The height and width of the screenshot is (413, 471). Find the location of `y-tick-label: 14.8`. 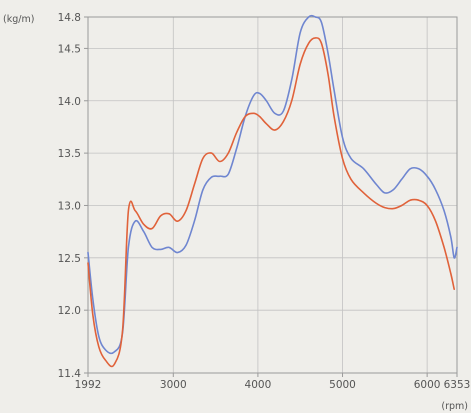

y-tick-label: 14.8 is located at coordinates (69, 18).